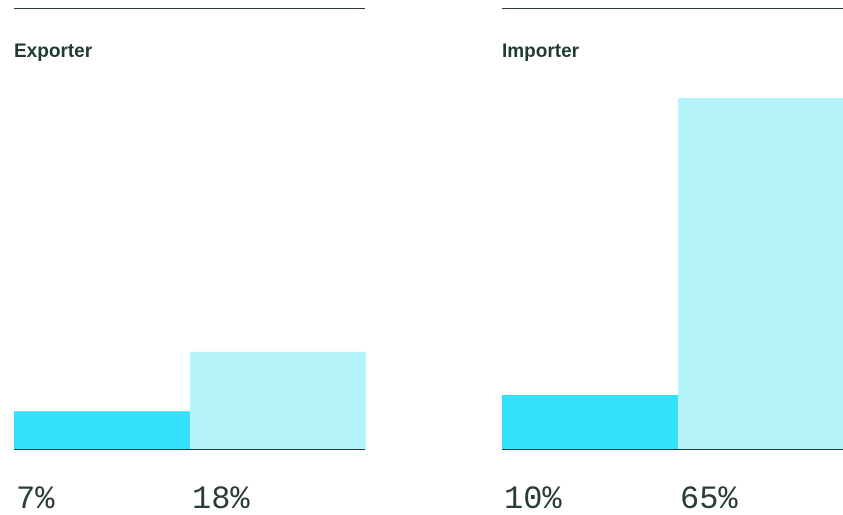 Image resolution: width=843 pixels, height=515 pixels. I want to click on value-label: 65%, so click(709, 498).